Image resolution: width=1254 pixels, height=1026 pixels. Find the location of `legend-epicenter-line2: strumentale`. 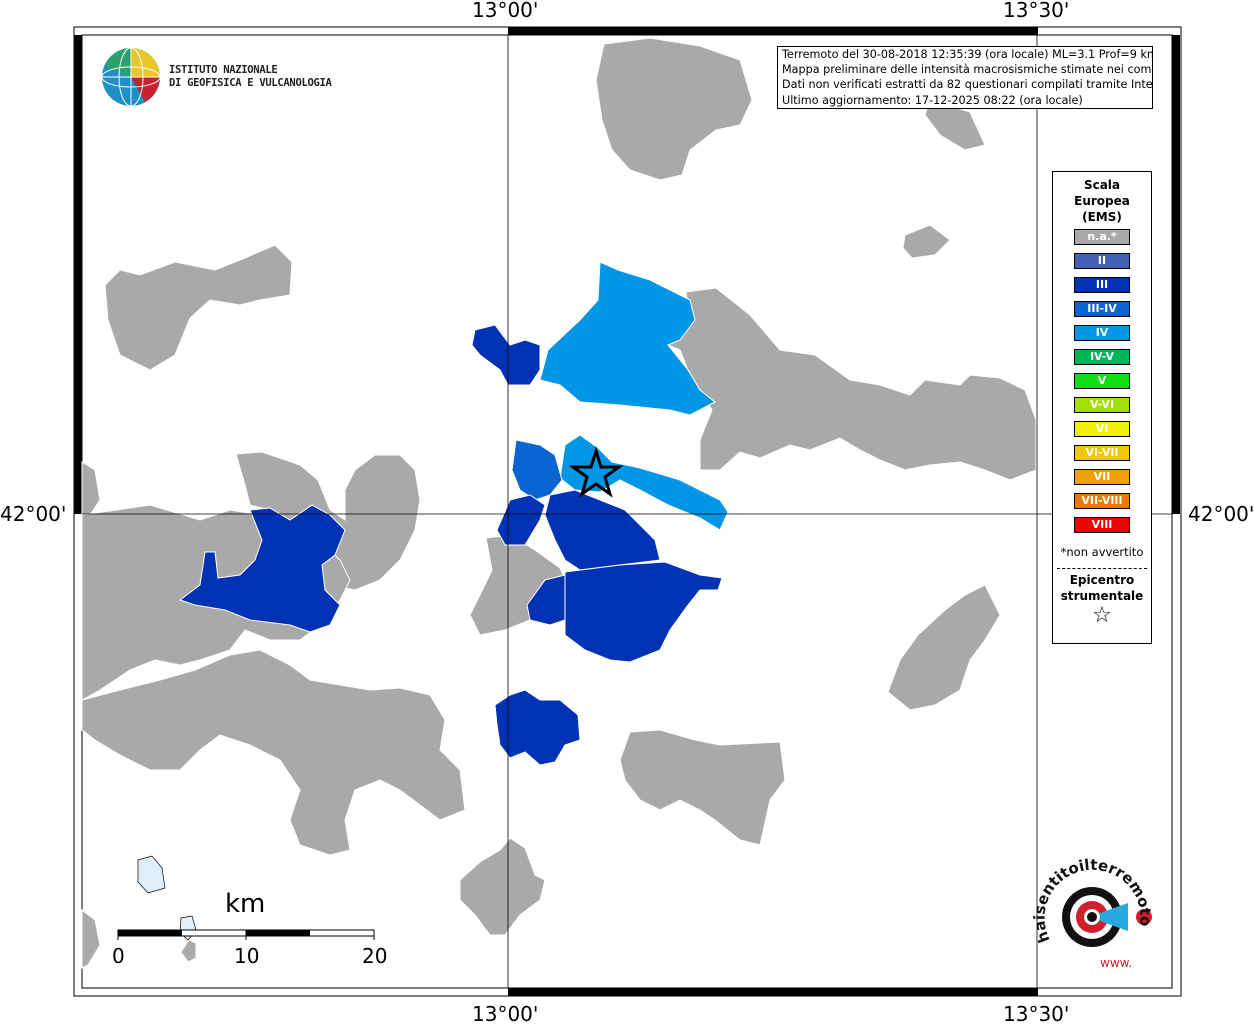

legend-epicenter-line2: strumentale is located at coordinates (1102, 596).